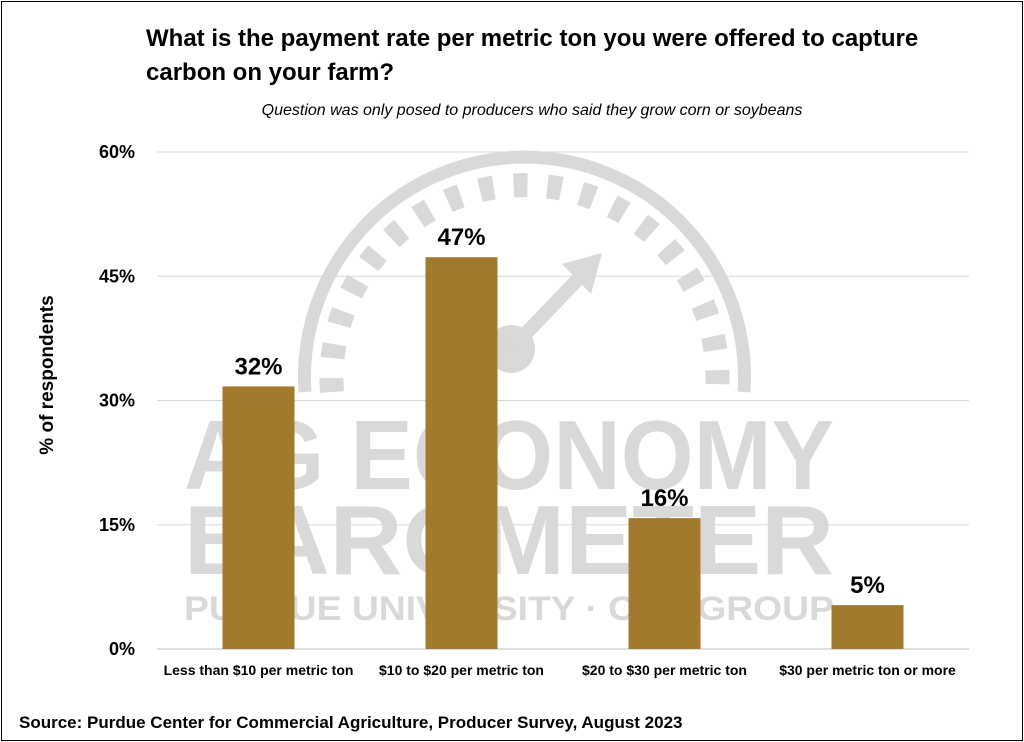 This screenshot has height=742, width=1024. Describe the element at coordinates (664, 670) in the screenshot. I see `x-tick-label: $20 to $30 per metric ton` at that location.